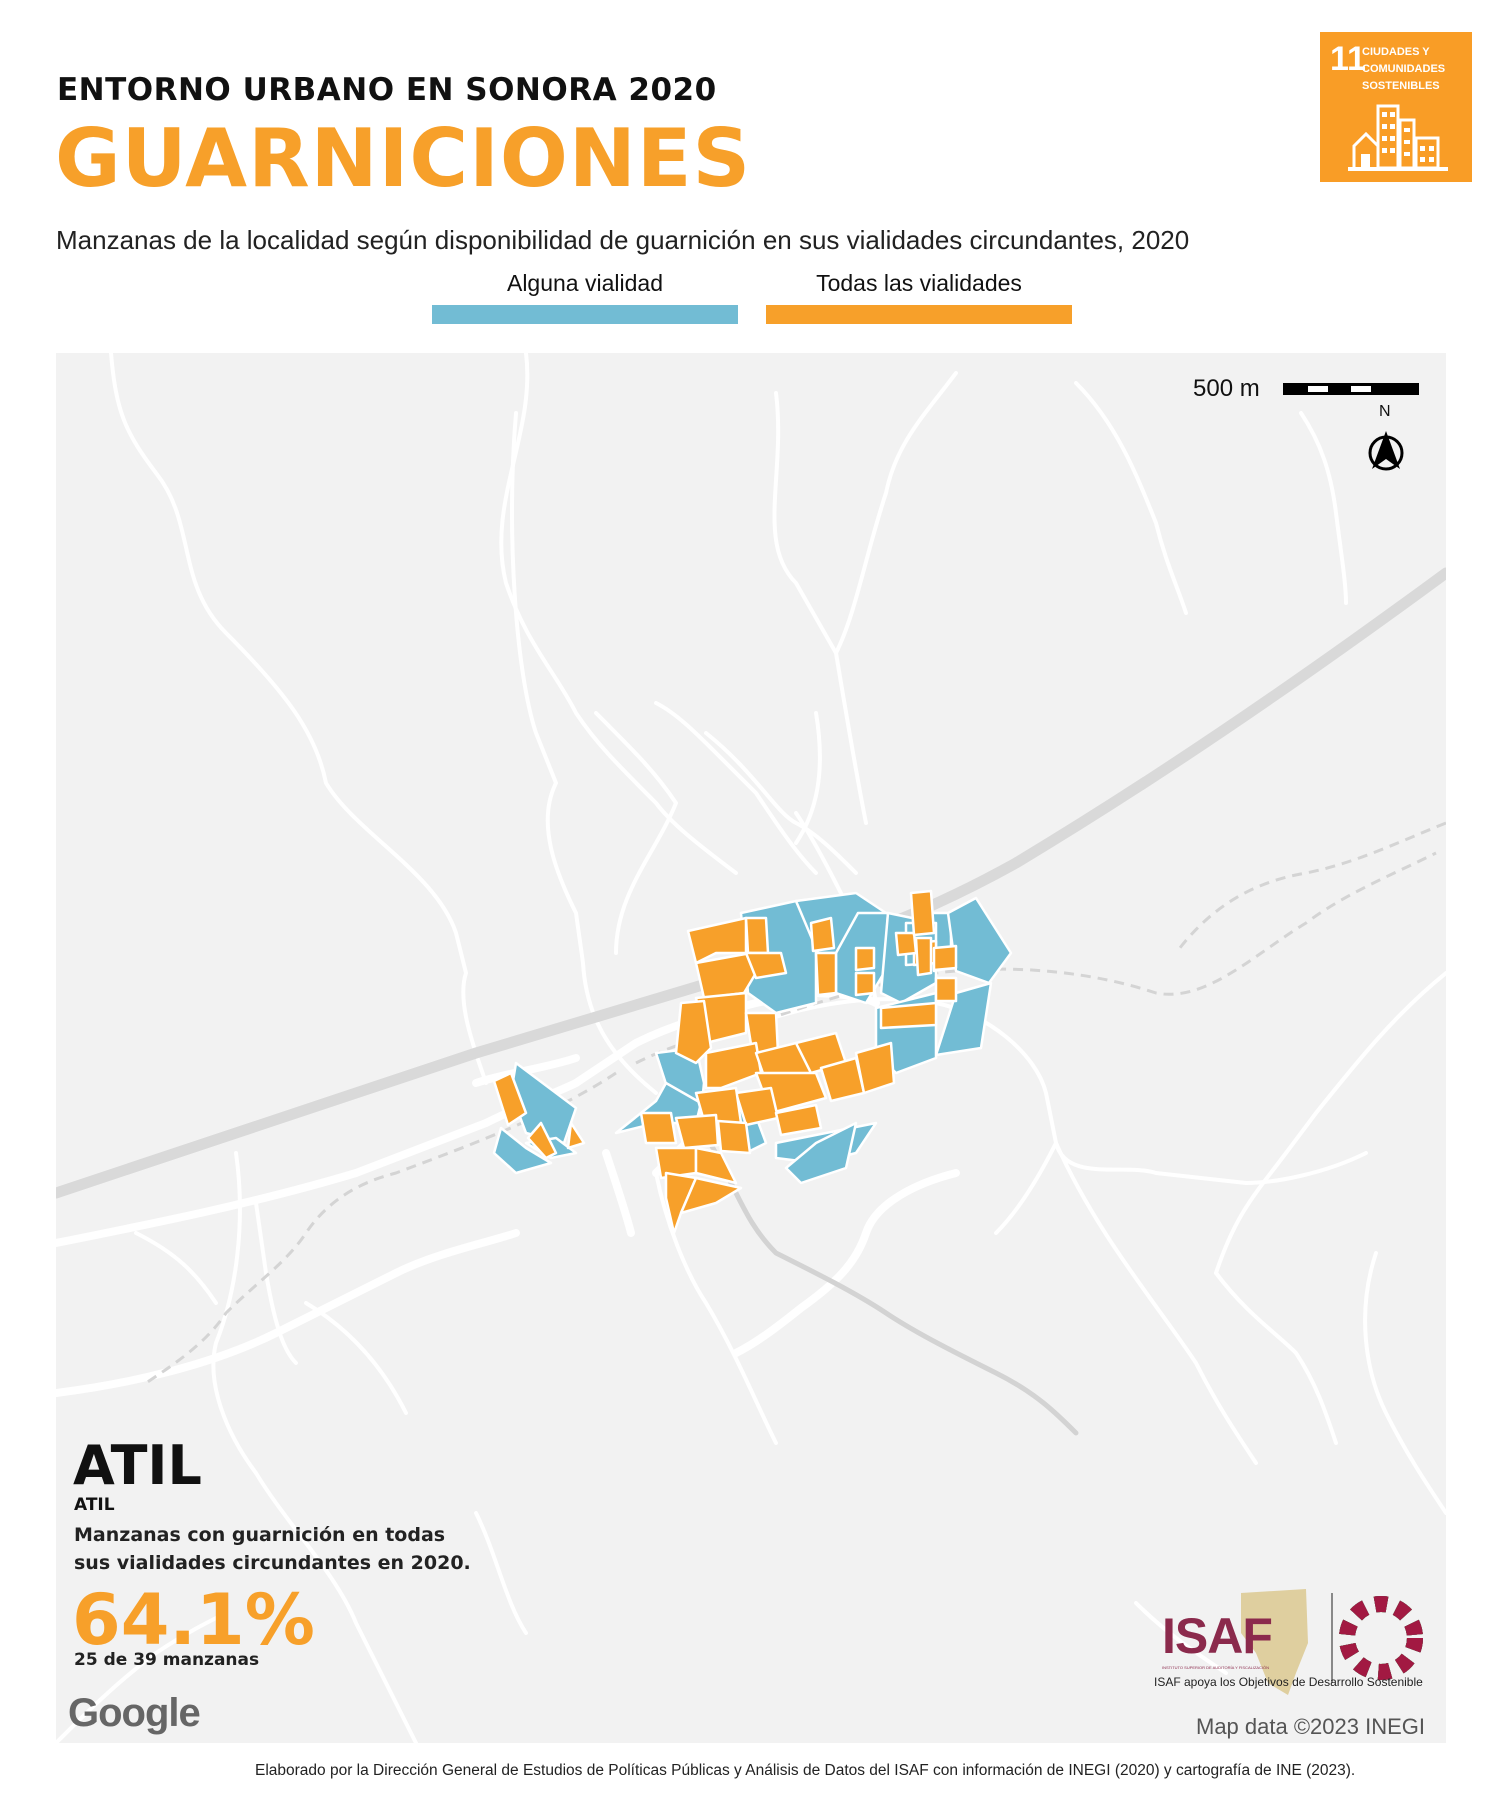 This screenshot has height=1800, width=1500. I want to click on legend-swatch-todas, so click(919, 314).